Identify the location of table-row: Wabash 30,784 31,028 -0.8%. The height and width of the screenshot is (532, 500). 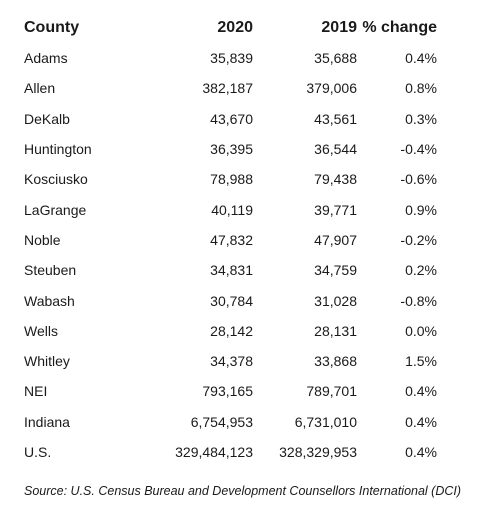
(230, 300).